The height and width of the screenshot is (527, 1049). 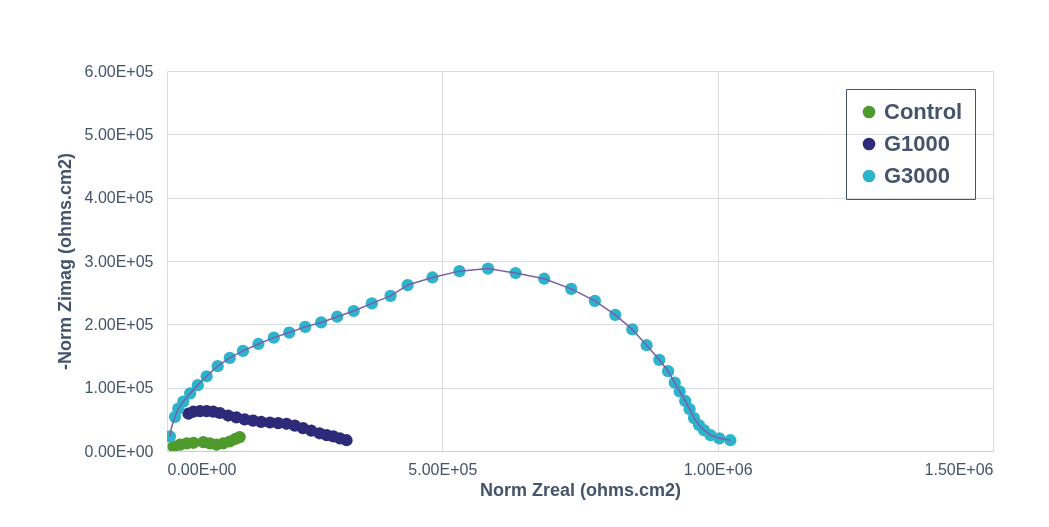 What do you see at coordinates (119, 388) in the screenshot?
I see `y-tick-label: 1.00E+05` at bounding box center [119, 388].